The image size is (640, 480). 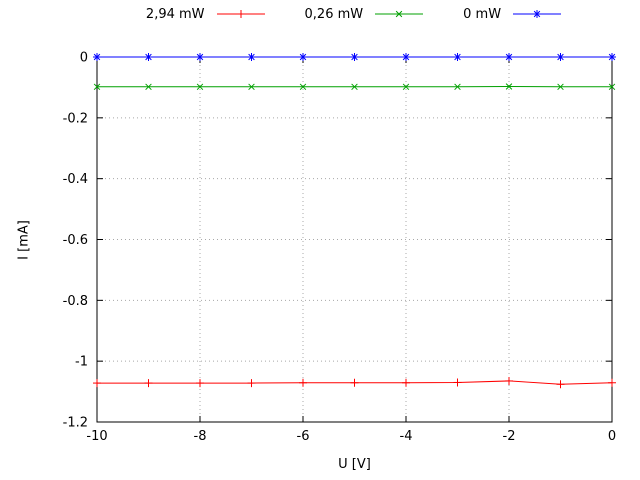 I want to click on y-tick-label: -0.4, so click(x=75, y=179).